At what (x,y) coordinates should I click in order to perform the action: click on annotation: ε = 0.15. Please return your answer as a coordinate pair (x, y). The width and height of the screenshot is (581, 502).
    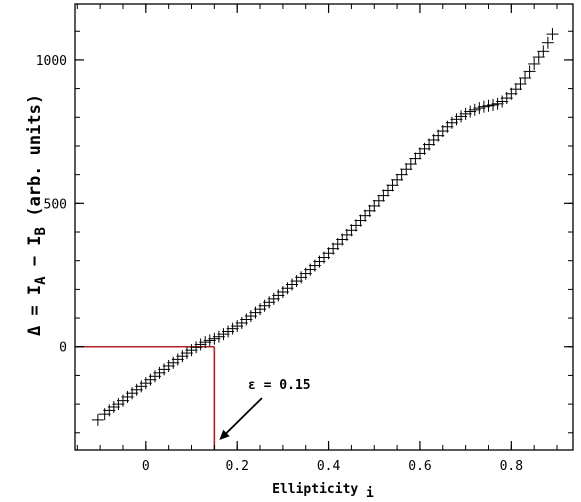
    Looking at the image, I should click on (265, 409).